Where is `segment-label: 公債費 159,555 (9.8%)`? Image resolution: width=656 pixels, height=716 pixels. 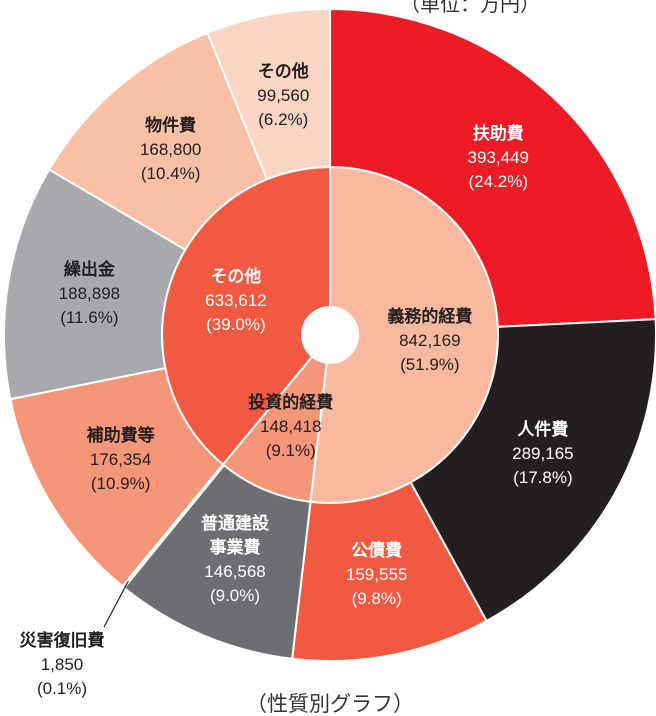 segment-label: 公債費 159,555 (9.8%) is located at coordinates (376, 575).